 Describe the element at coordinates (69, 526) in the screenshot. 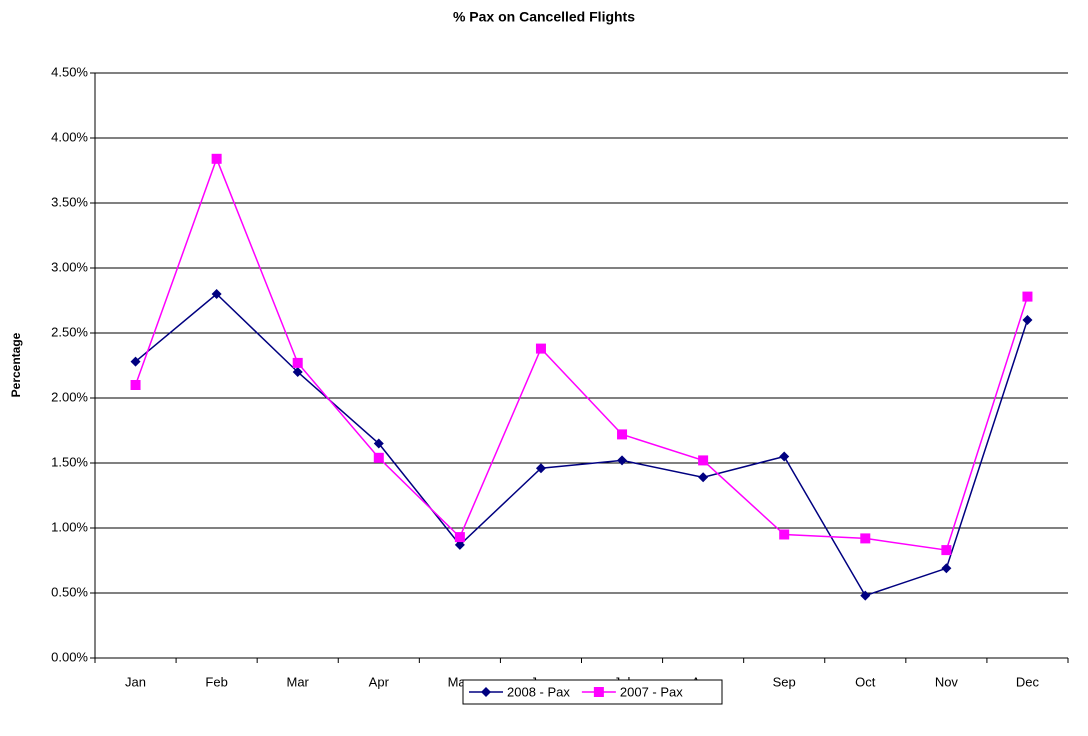

I see `y-tick-label: 1.00%` at that location.